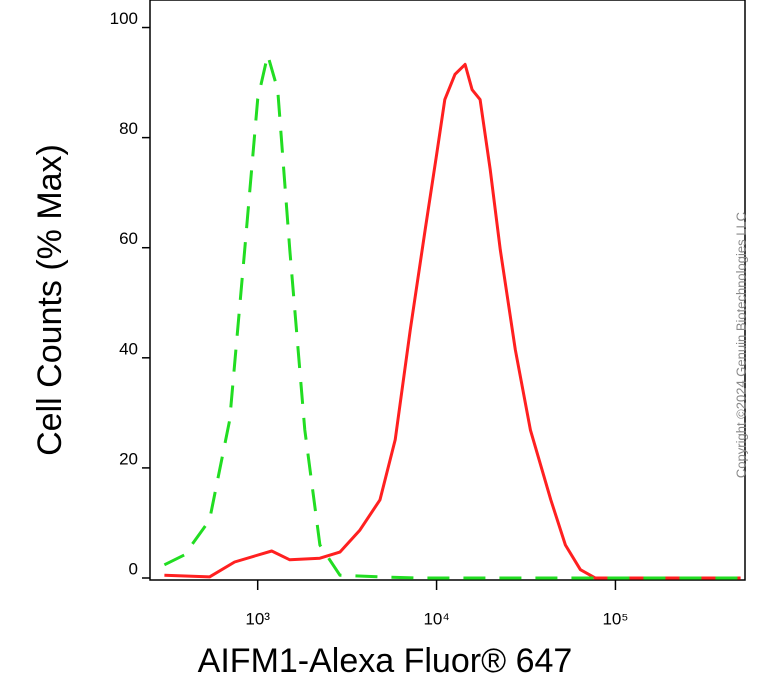  Describe the element at coordinates (128, 238) in the screenshot. I see `y-tick-label: 60` at that location.